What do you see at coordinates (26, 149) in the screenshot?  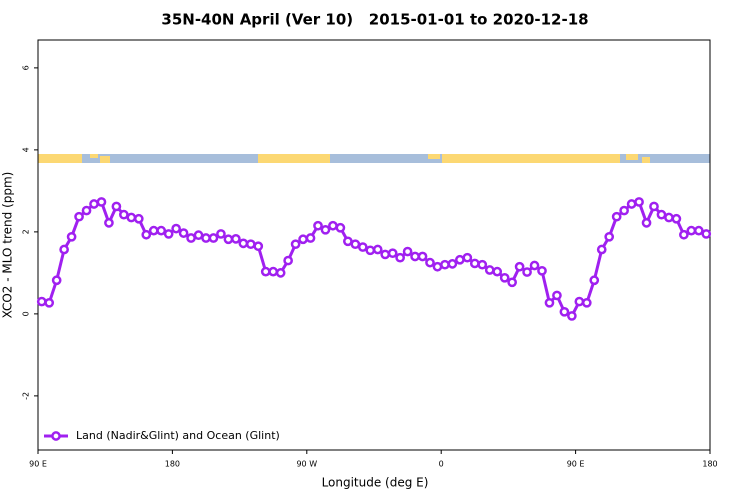 I see `y-tick-label: 4` at bounding box center [26, 149].